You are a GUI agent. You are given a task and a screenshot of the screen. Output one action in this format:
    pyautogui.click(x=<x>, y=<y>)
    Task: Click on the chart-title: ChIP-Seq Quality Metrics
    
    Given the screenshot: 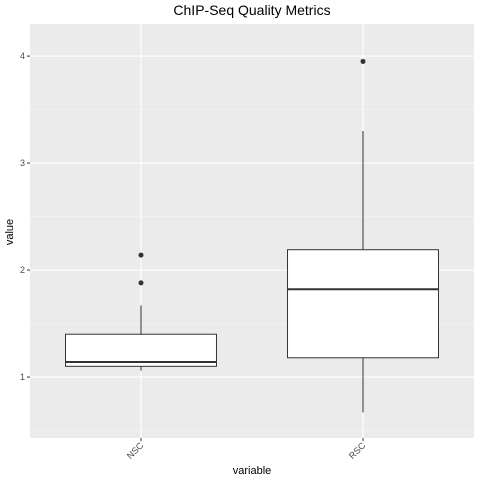 What is the action you would take?
    pyautogui.click(x=251, y=10)
    